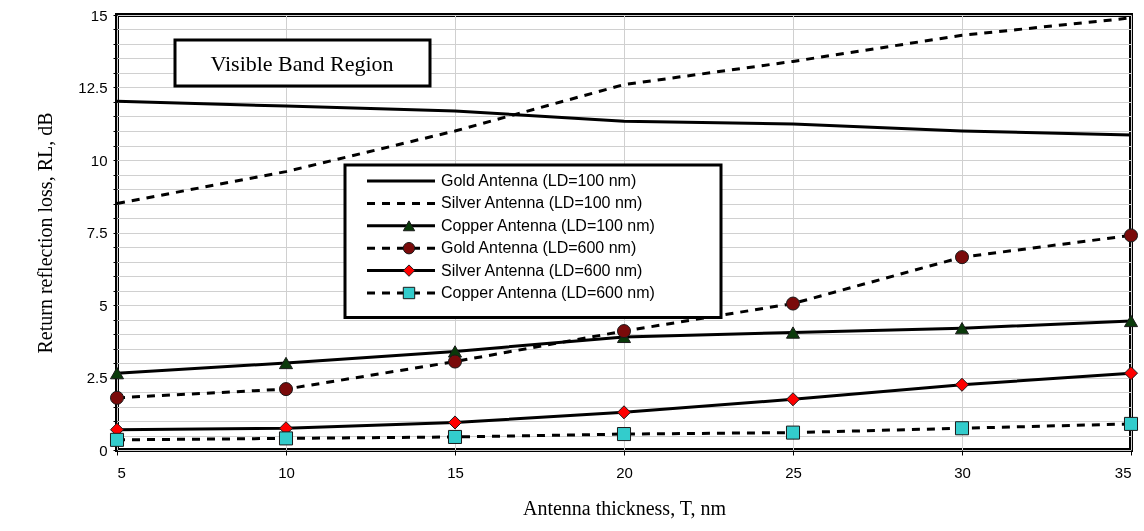 The width and height of the screenshot is (1144, 531). I want to click on annotation: Visible Band Region, so click(302, 63).